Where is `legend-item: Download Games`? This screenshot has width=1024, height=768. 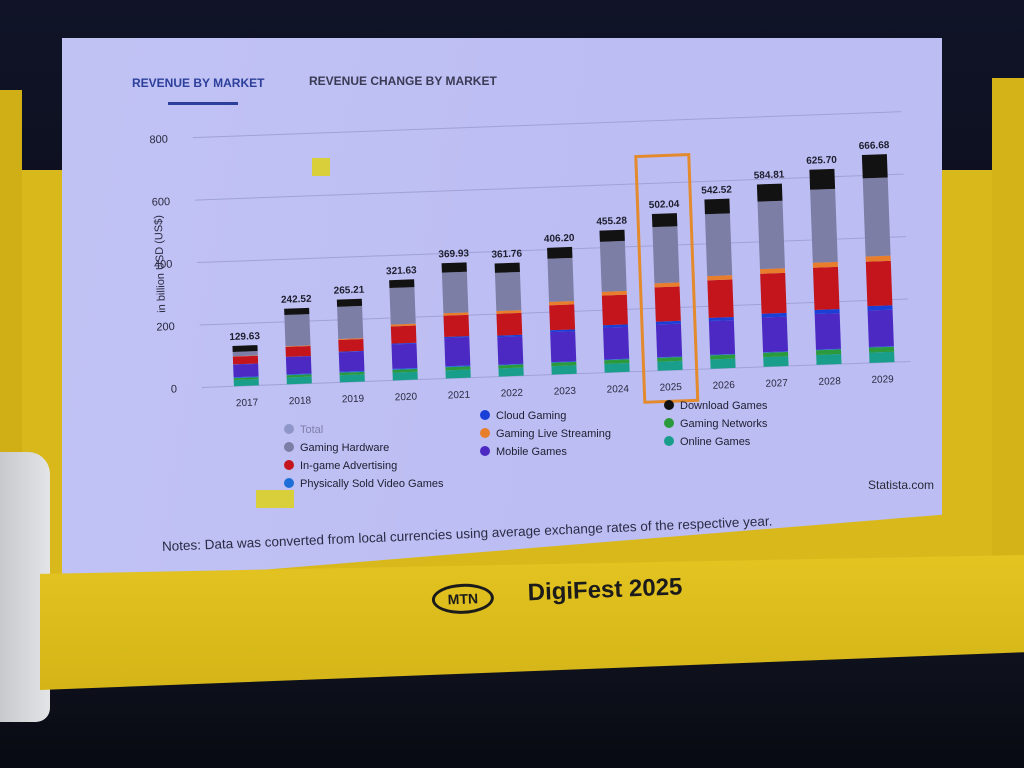
legend-item: Download Games is located at coordinates (715, 406).